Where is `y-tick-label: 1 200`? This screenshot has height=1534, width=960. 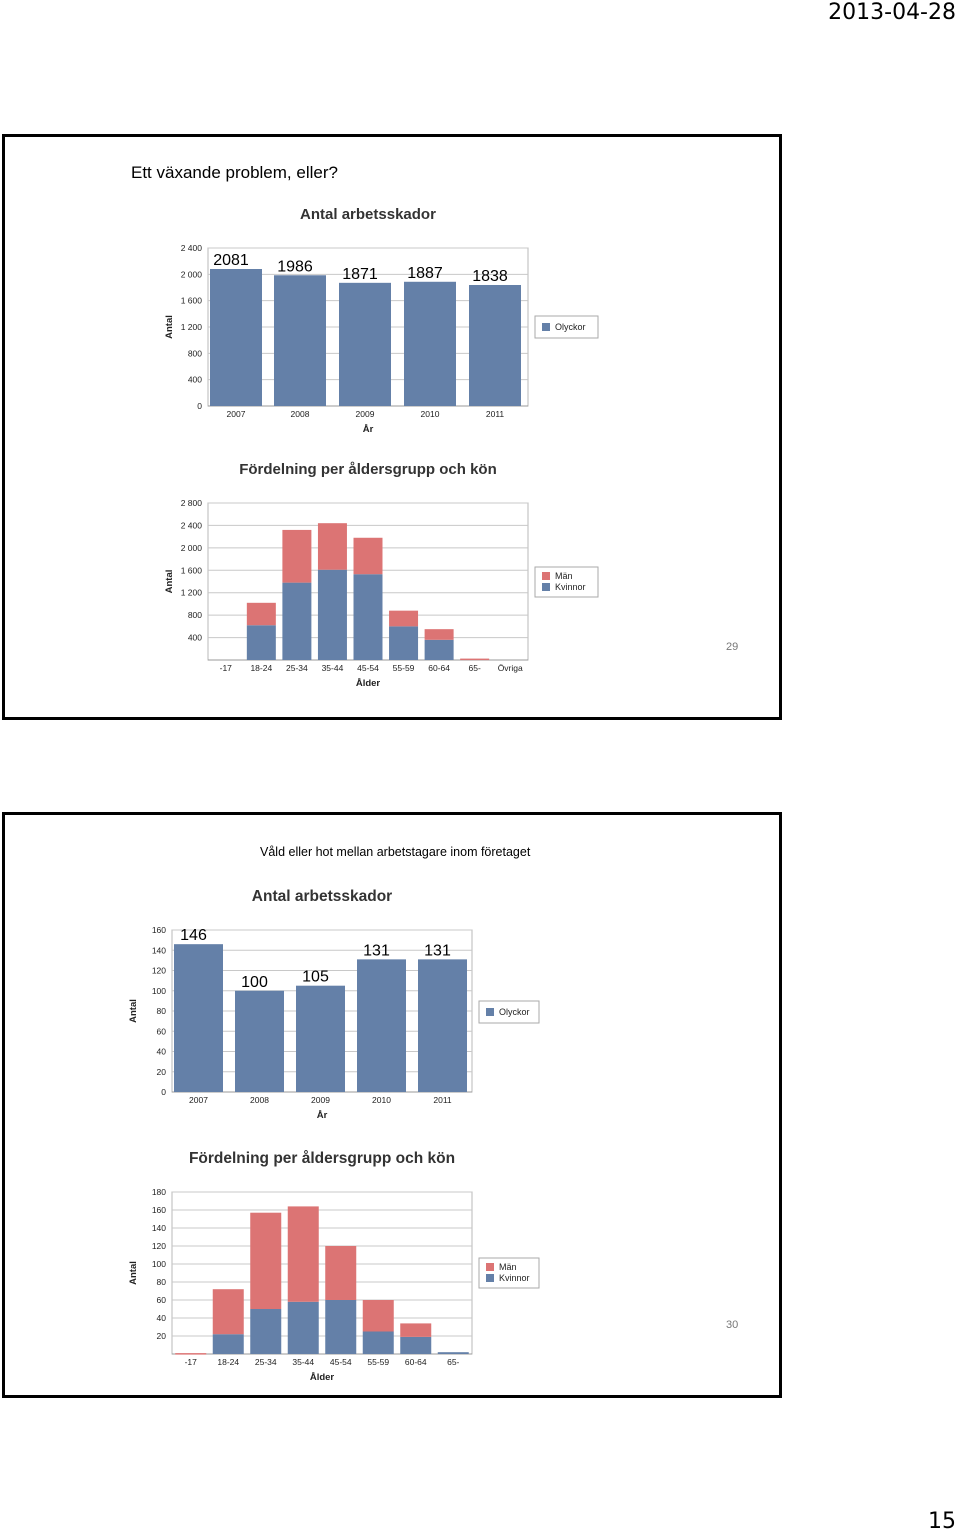
y-tick-label: 1 200 is located at coordinates (192, 593).